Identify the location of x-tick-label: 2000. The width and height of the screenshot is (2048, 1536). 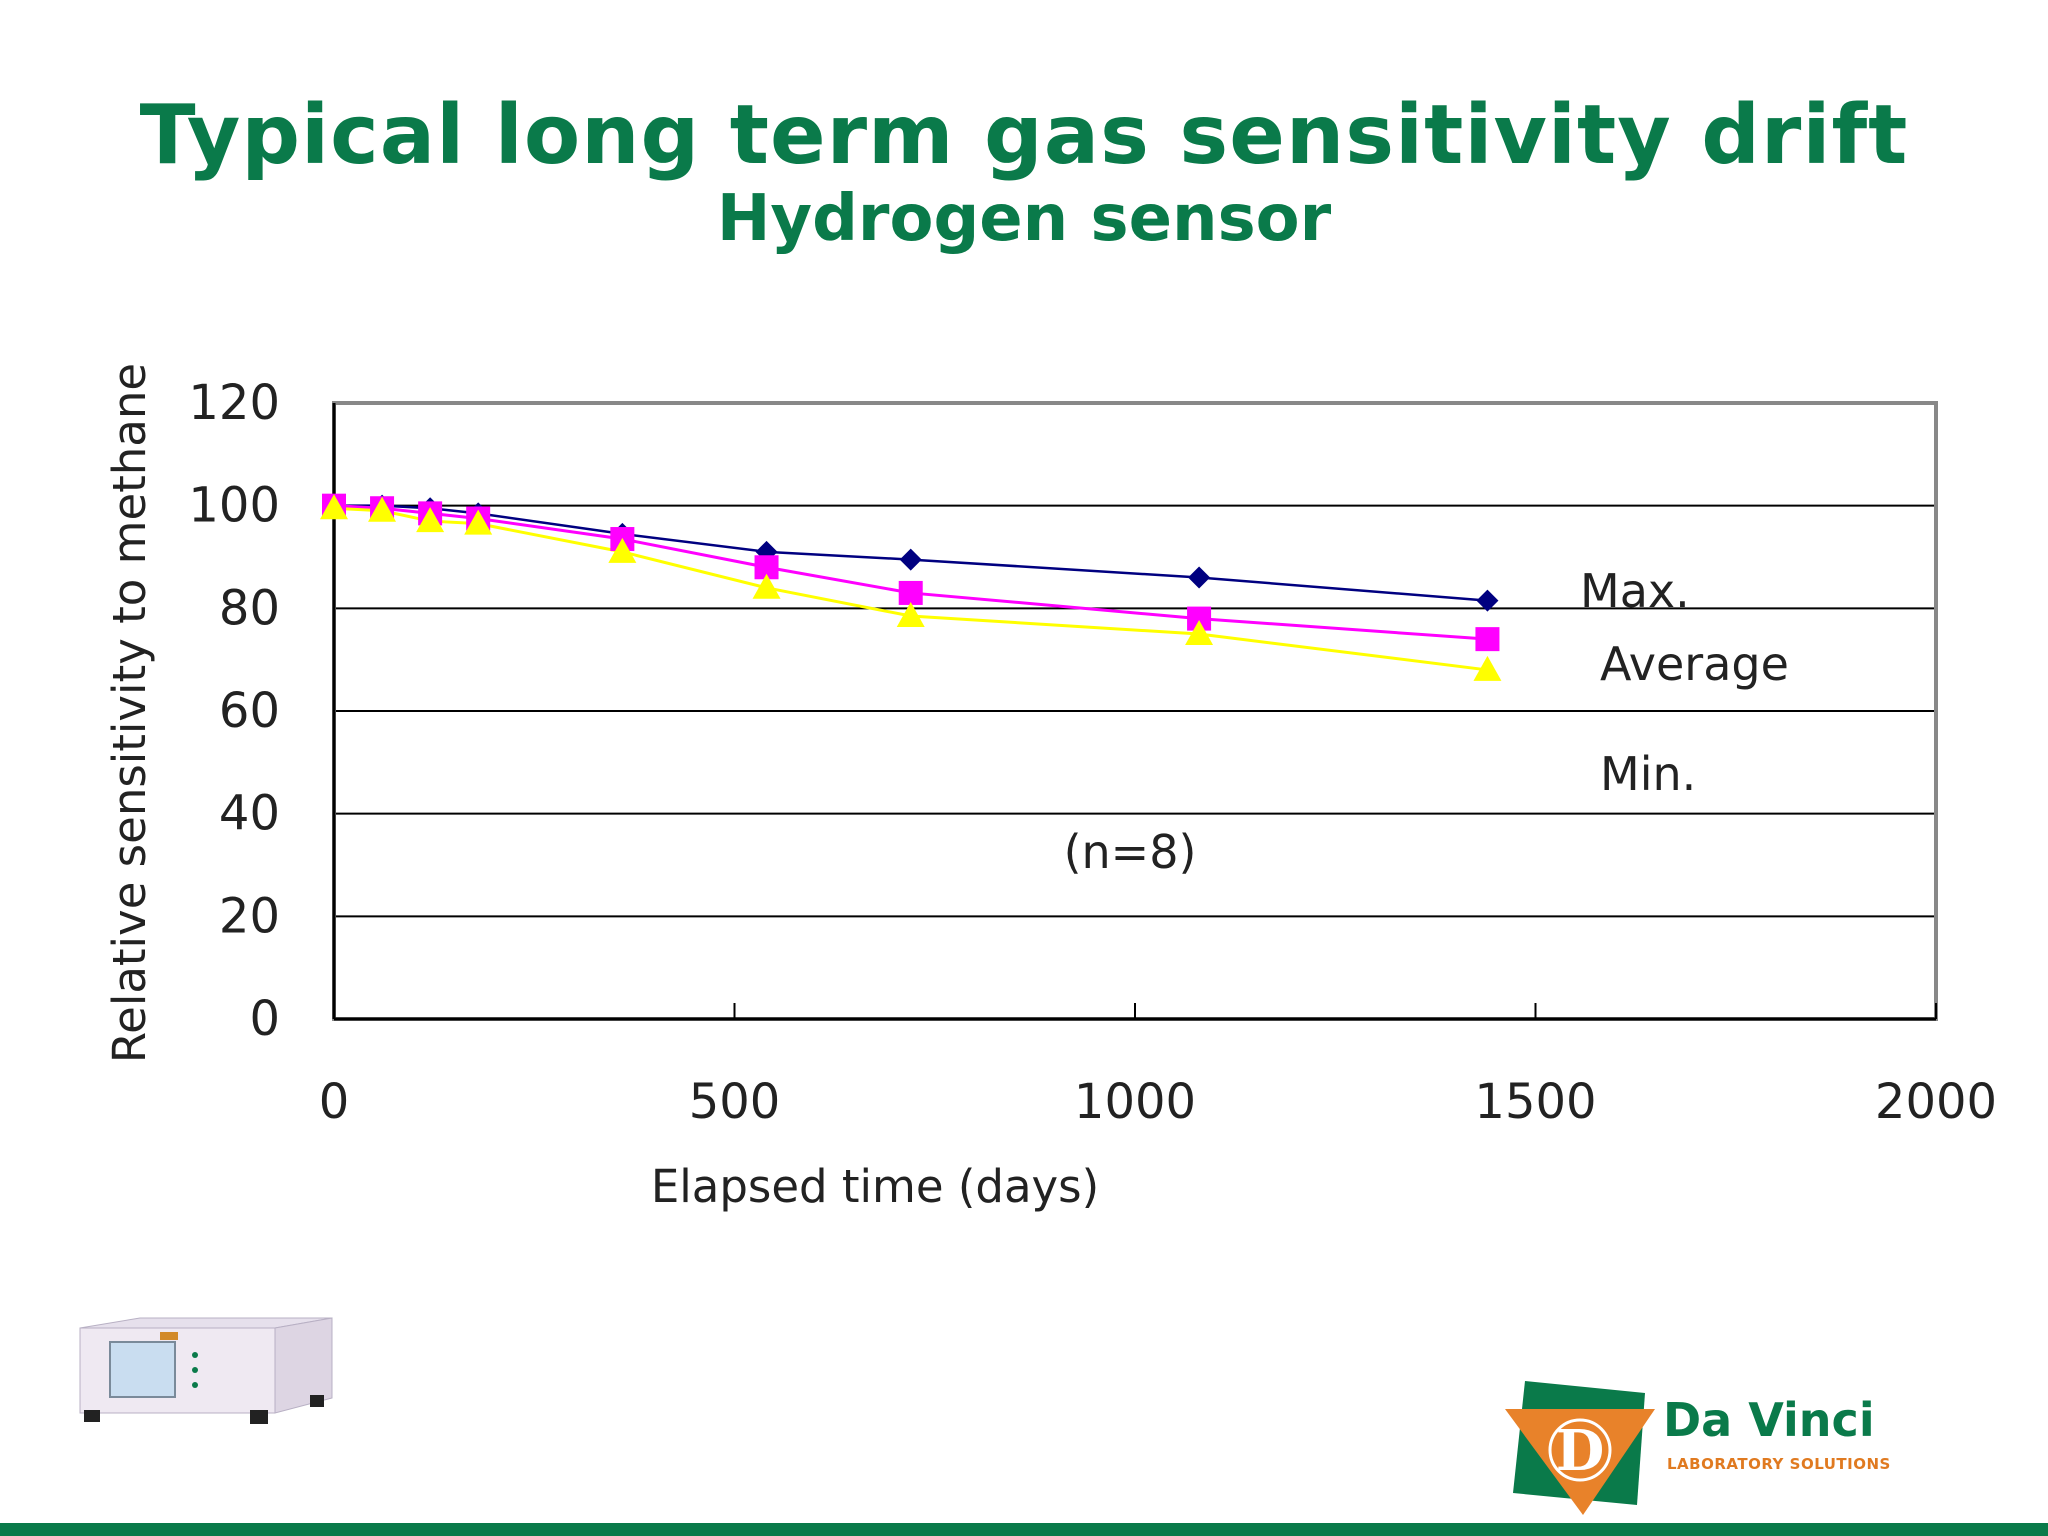
(1936, 1102).